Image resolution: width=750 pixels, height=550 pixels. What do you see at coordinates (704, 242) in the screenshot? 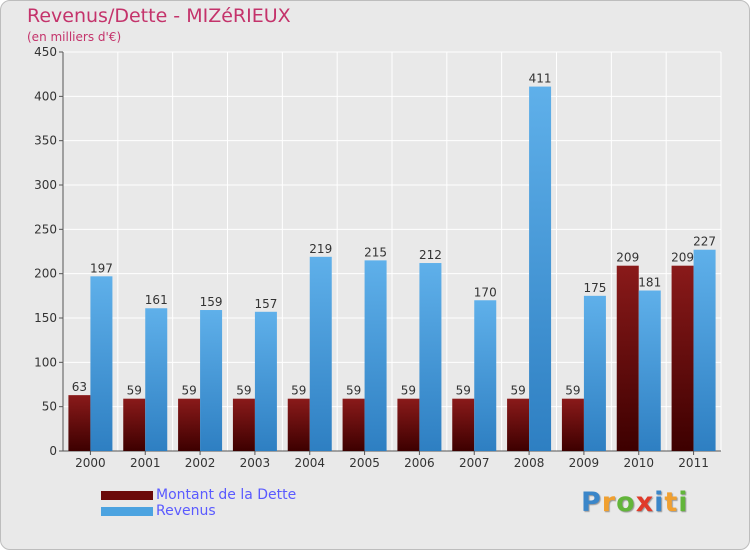
I see `data-label: 227` at bounding box center [704, 242].